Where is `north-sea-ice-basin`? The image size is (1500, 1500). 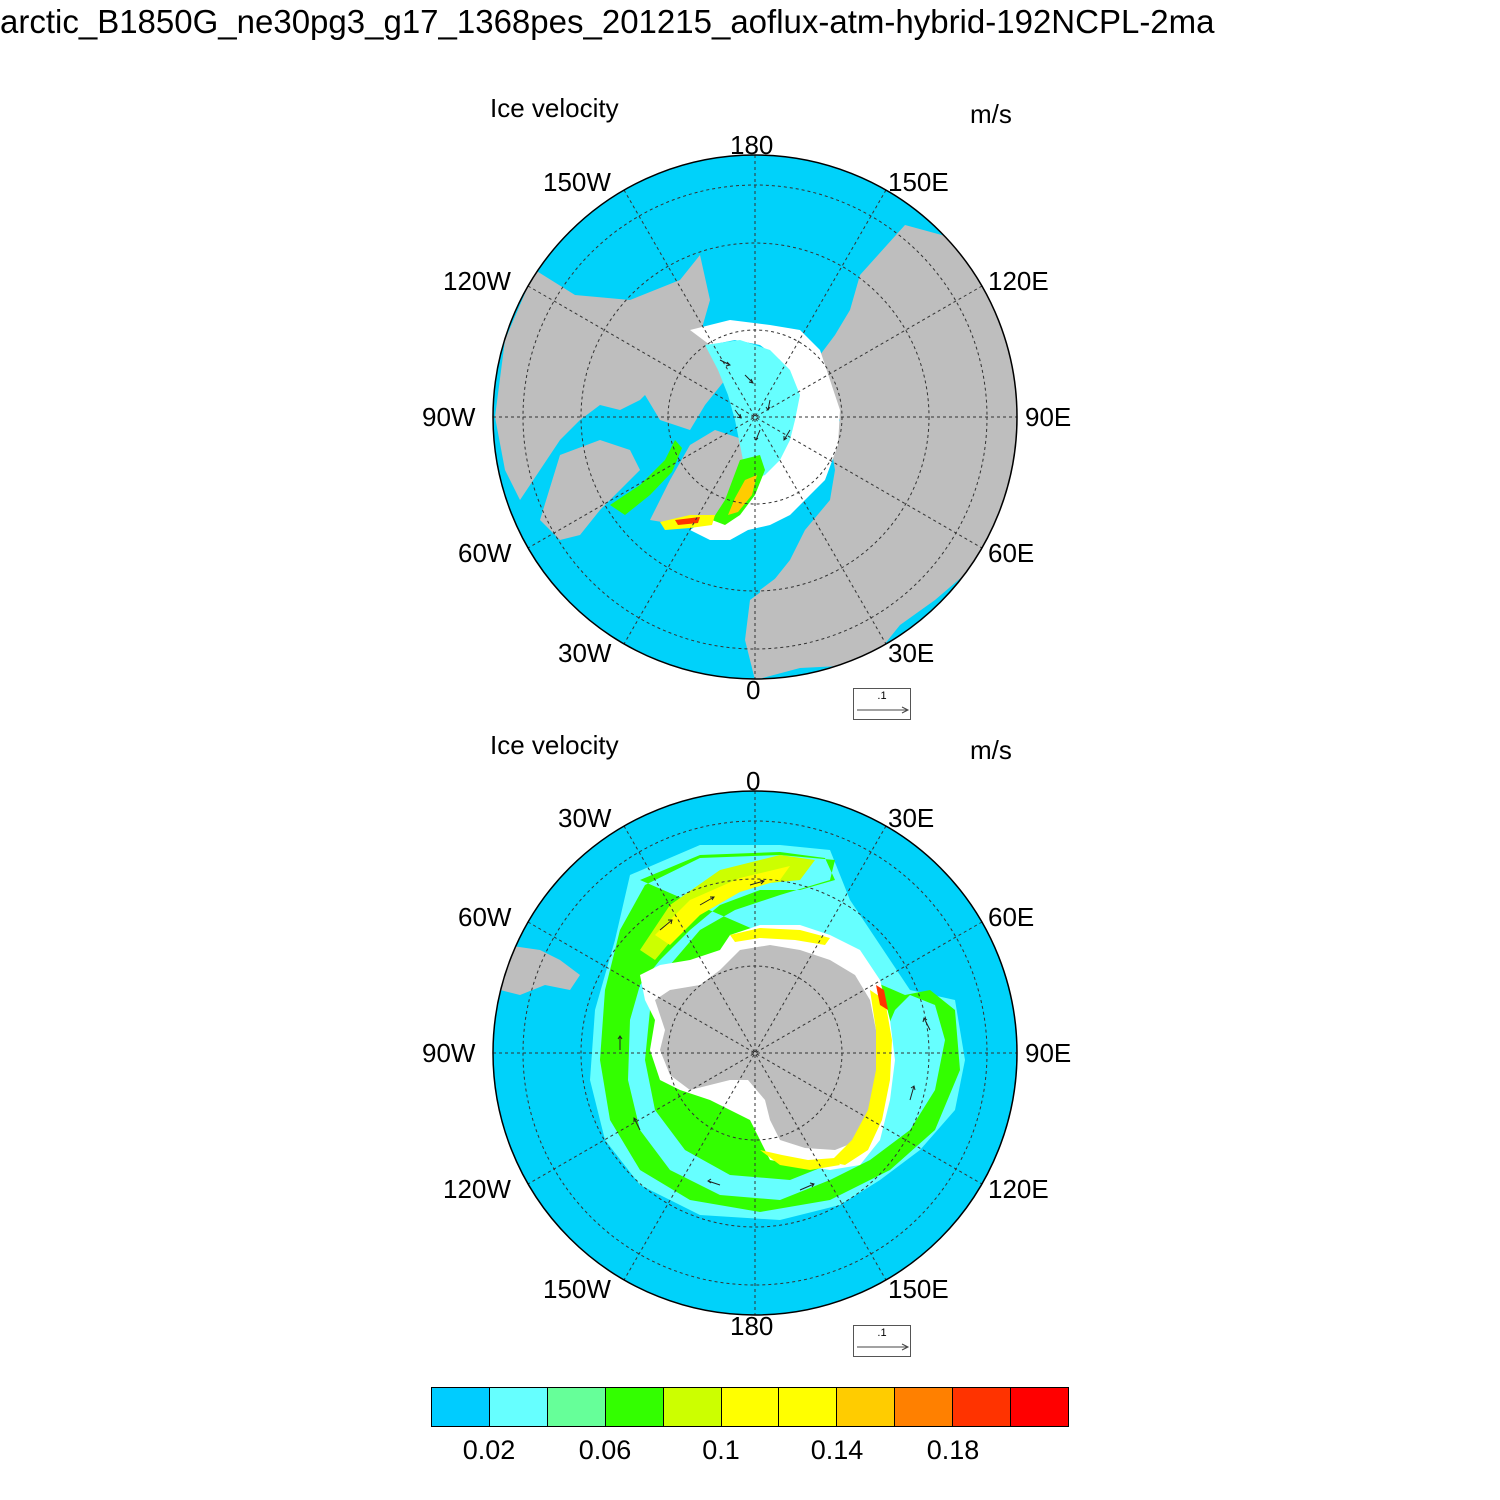
north-sea-ice-basin is located at coordinates (752, 410).